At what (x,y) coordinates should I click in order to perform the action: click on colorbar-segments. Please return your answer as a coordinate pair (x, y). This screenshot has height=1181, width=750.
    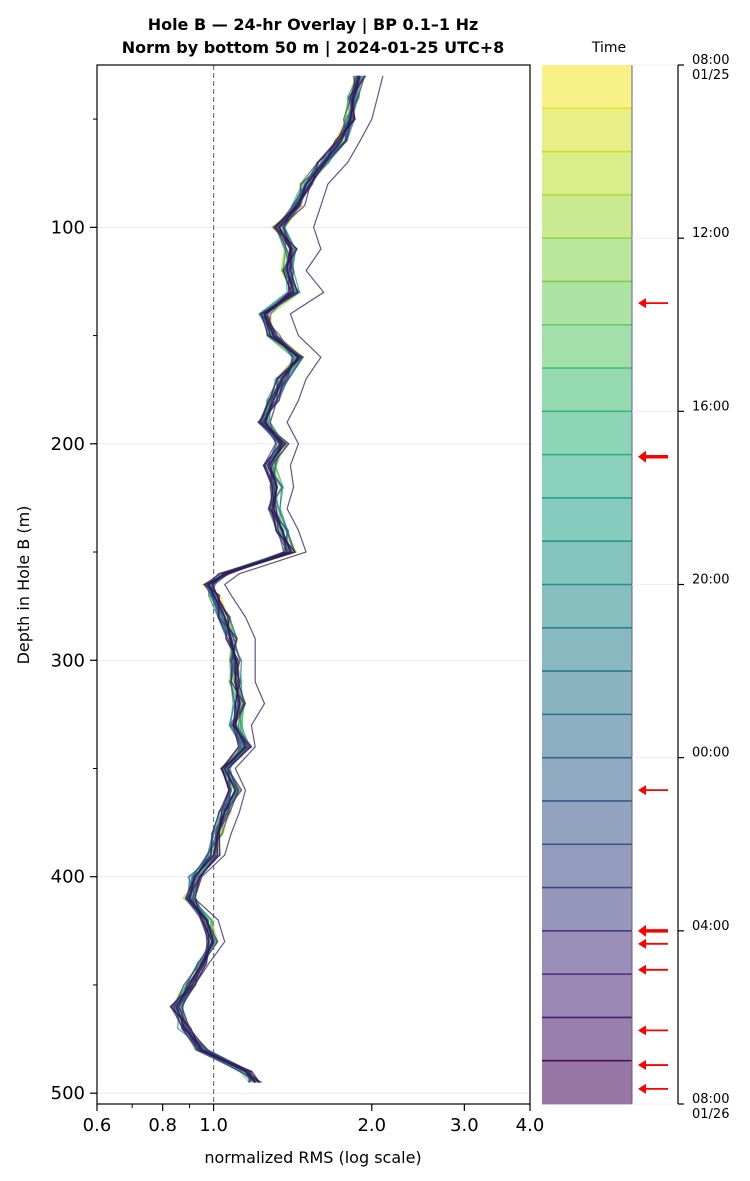
    Looking at the image, I should click on (587, 585).